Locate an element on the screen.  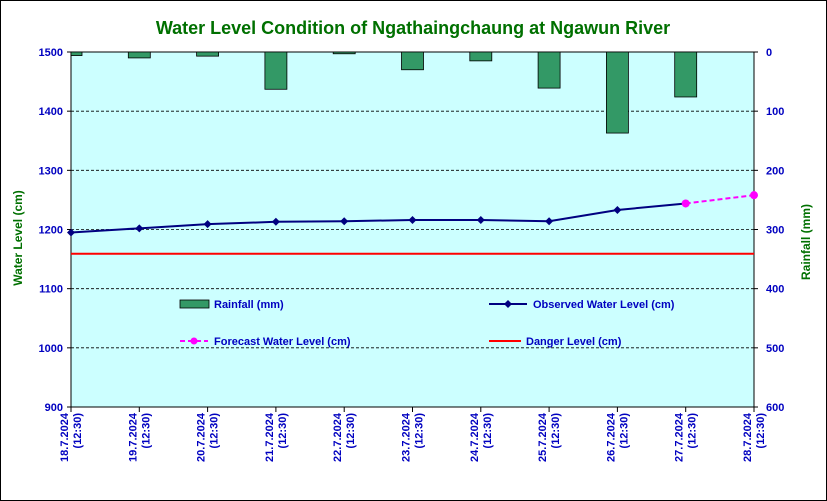
left-axis-title: Water Level (cm) is located at coordinates (18, 238).